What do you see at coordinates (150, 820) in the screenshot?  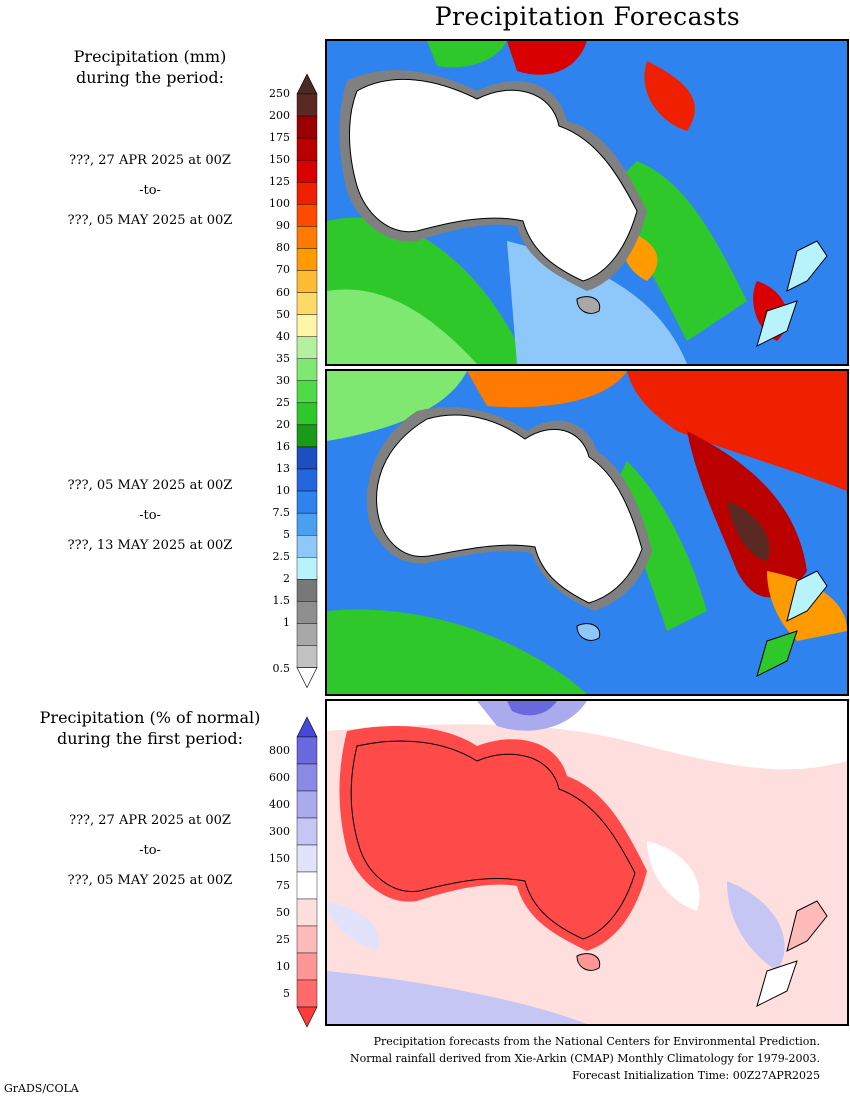 I see `panel3-start: ???, 27 APR 2025 at 00Z` at bounding box center [150, 820].